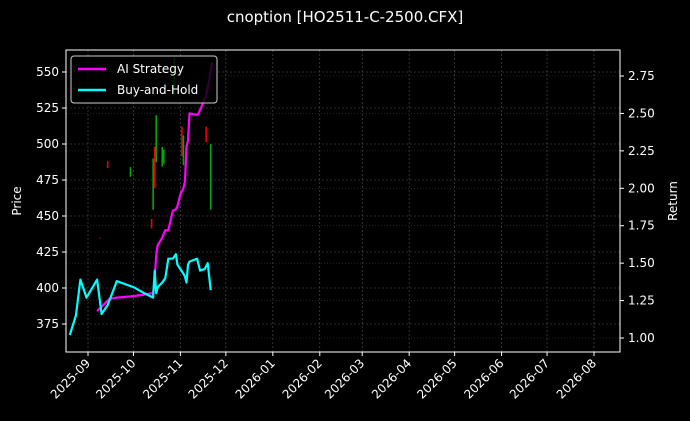 This screenshot has width=690, height=421. I want to click on chart-title: cnoption [HO2511-C-2500.CFX], so click(345, 17).